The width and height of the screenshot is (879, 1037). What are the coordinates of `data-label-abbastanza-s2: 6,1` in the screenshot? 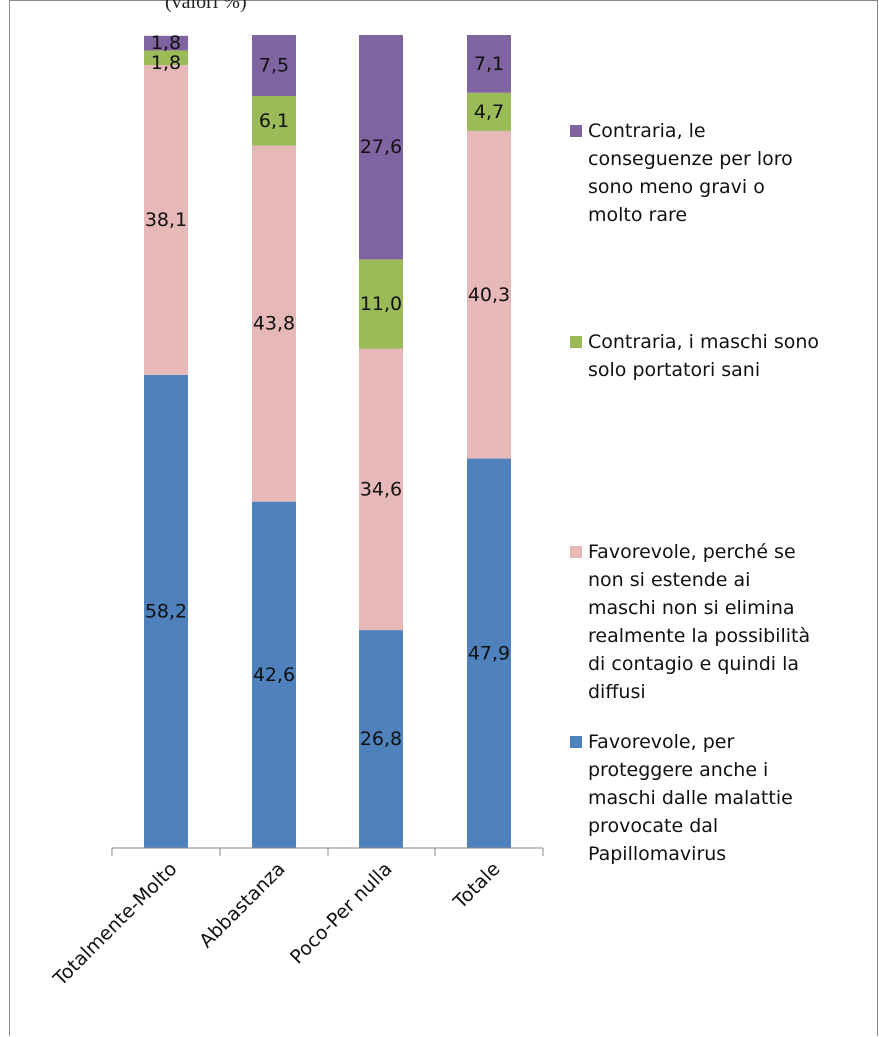 It's located at (274, 121).